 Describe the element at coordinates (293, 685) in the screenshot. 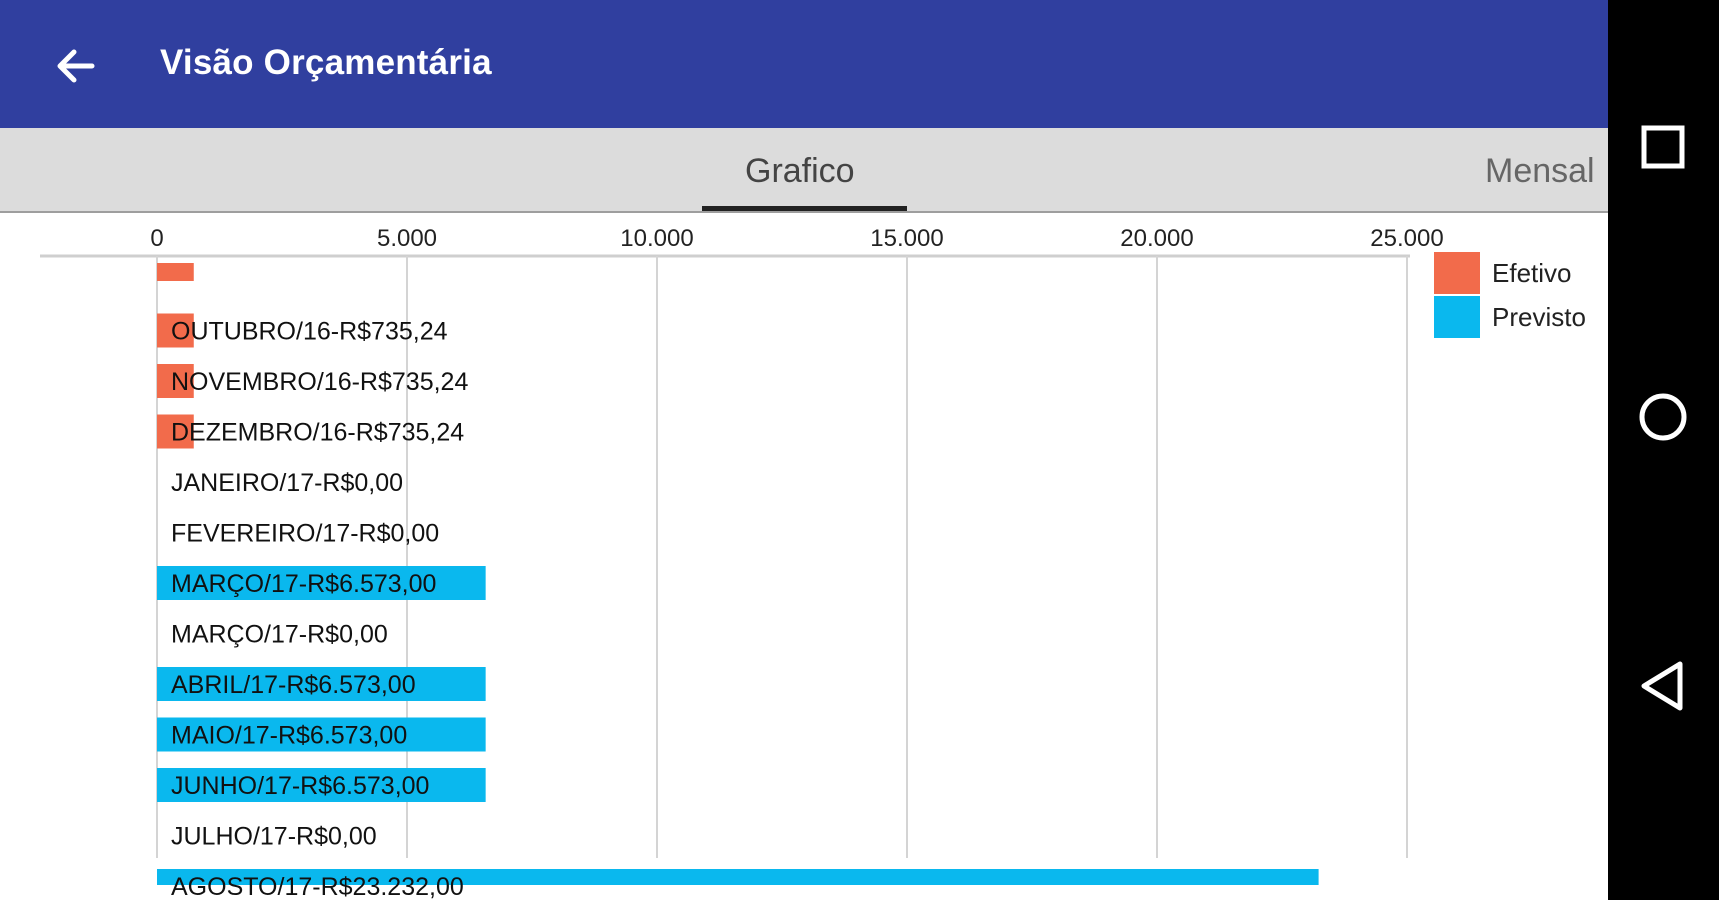

I see `bar-label: ABRIL/17-R$6.573,00` at that location.